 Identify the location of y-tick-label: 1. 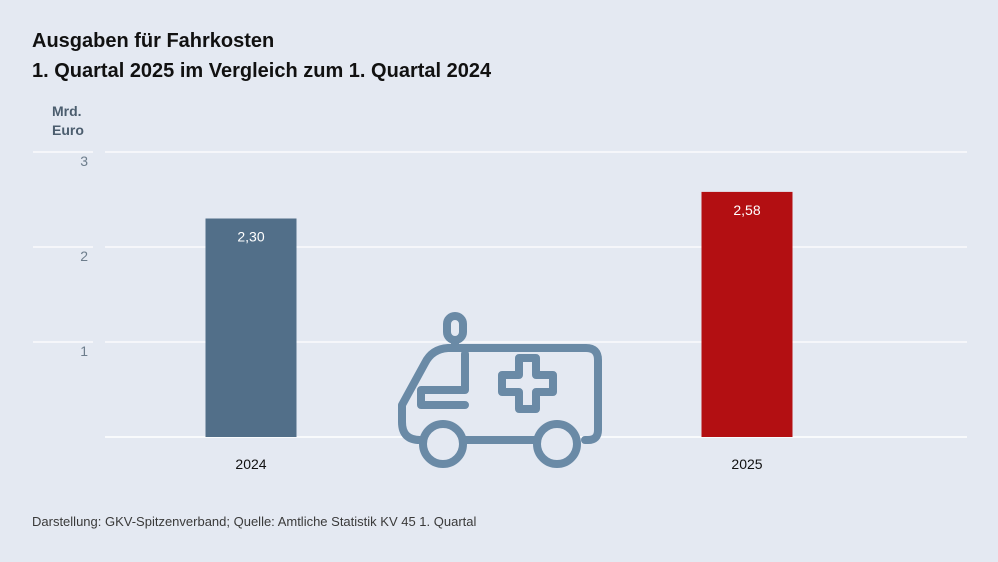
(84, 351).